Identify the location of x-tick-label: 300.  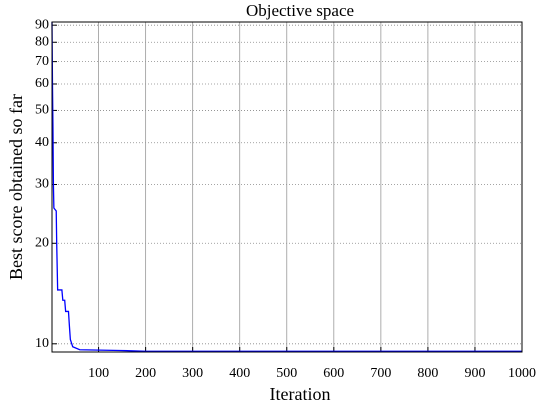
(192, 373).